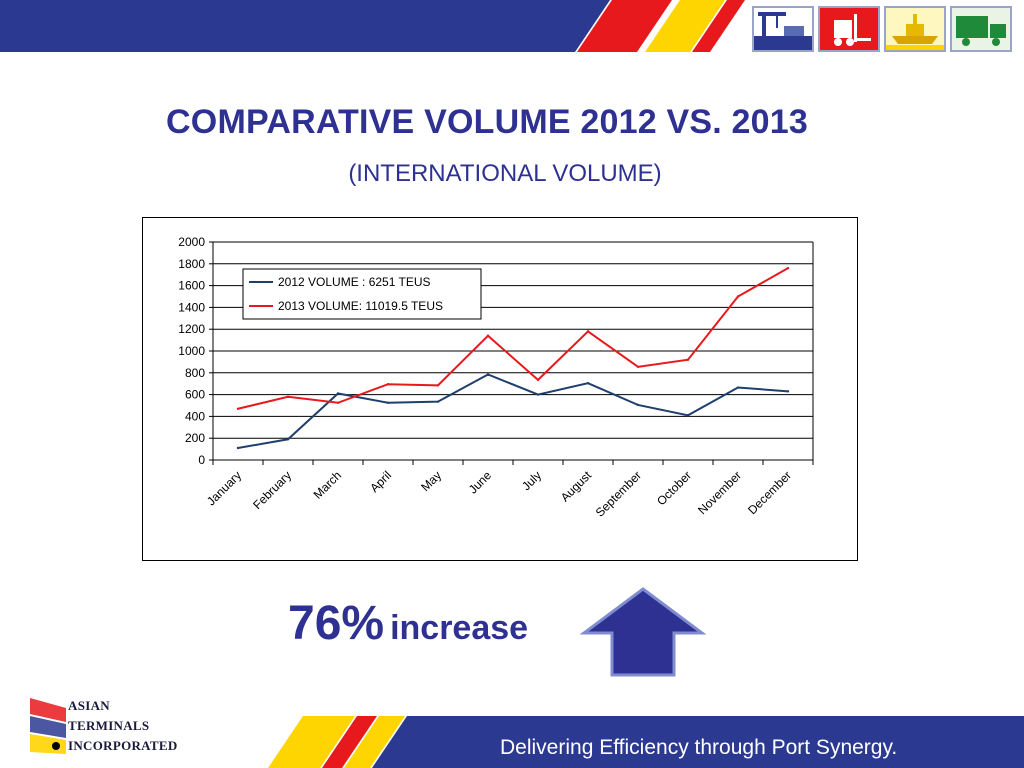  Describe the element at coordinates (783, 29) in the screenshot. I see `port-crane-icon` at that location.